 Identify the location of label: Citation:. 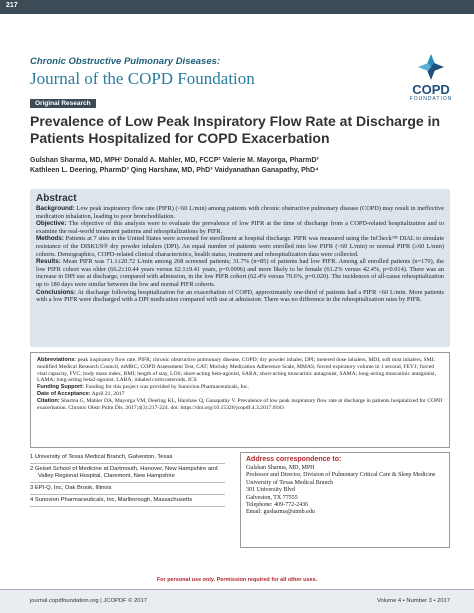
(48, 400).